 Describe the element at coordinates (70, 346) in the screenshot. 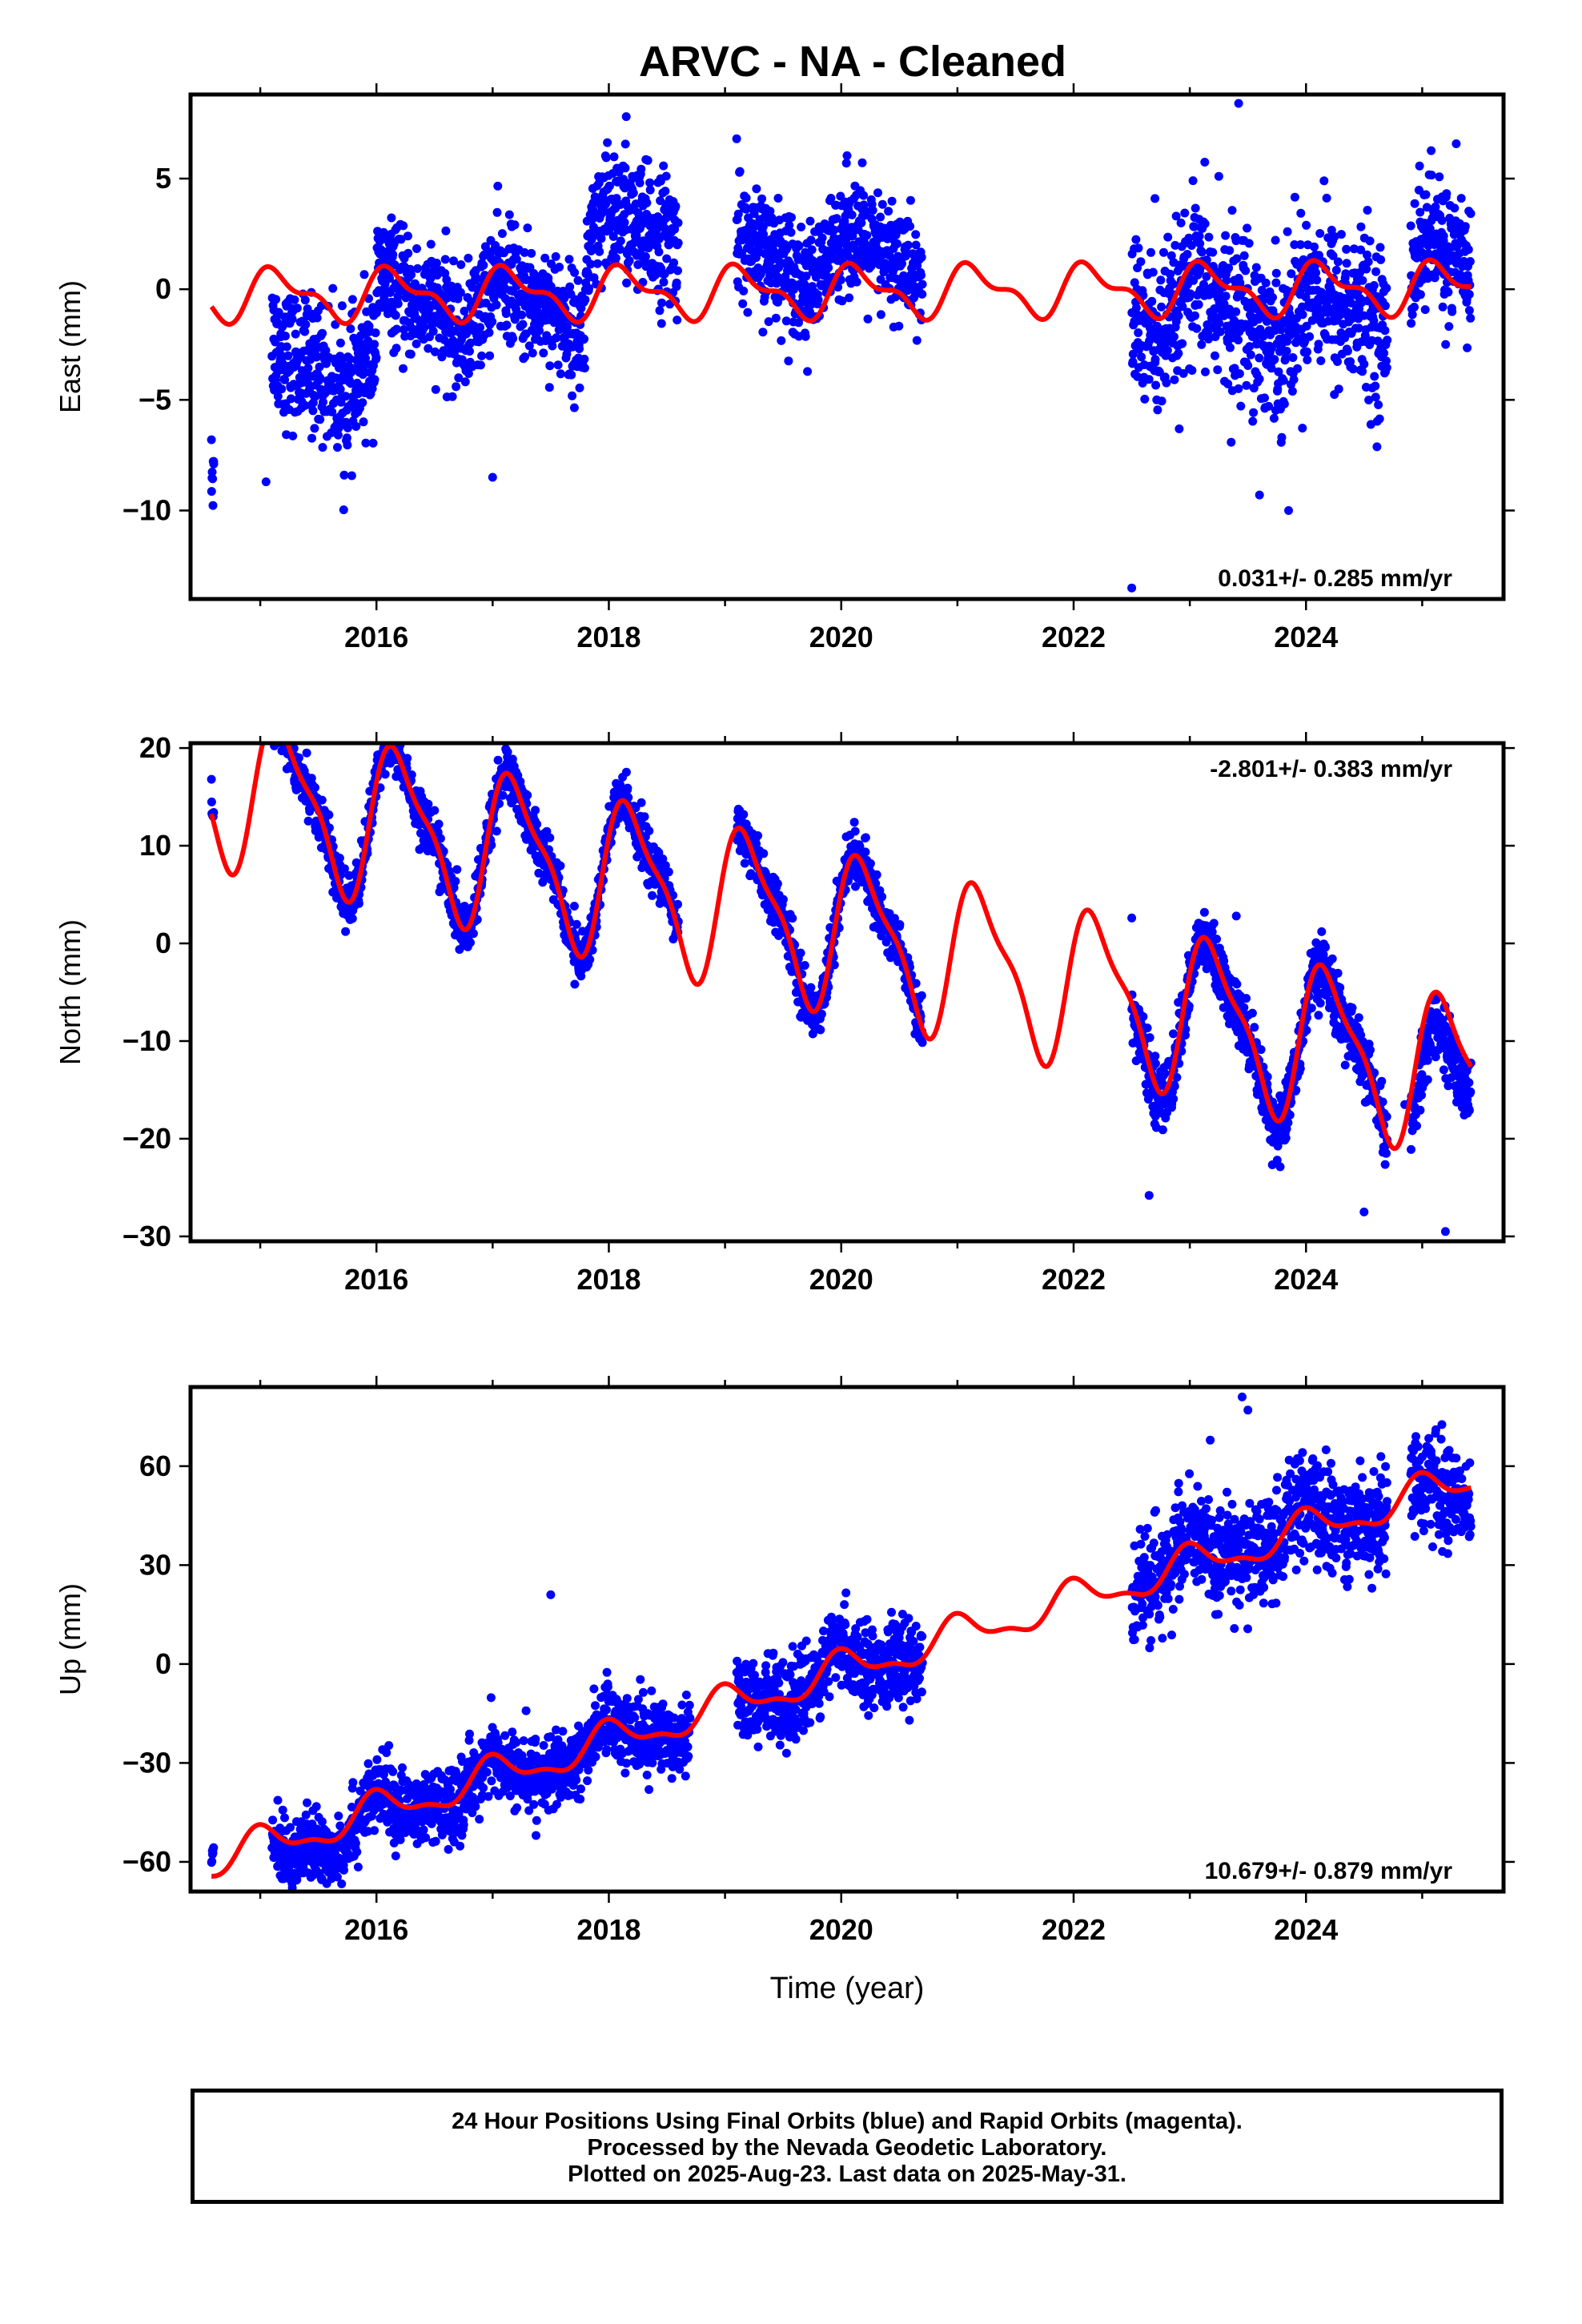

I see `east-y-axis-label: East (mm)` at that location.